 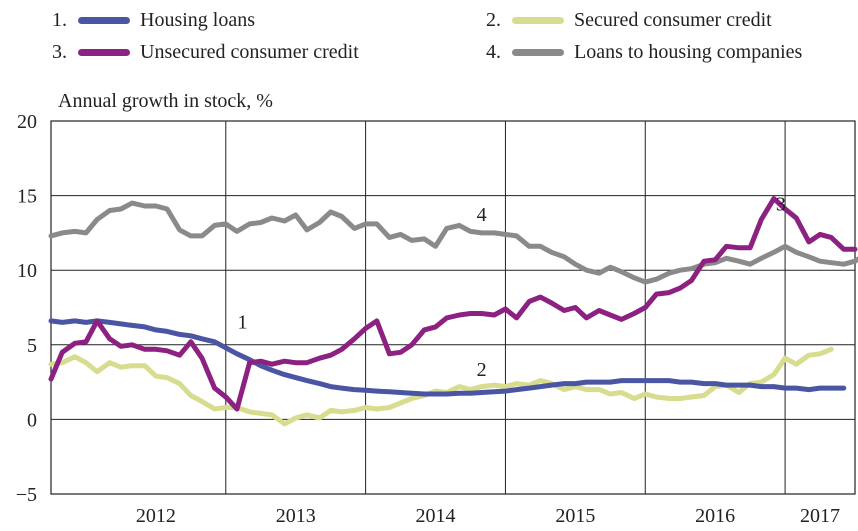 What do you see at coordinates (27, 271) in the screenshot?
I see `y-tick-label: 10` at bounding box center [27, 271].